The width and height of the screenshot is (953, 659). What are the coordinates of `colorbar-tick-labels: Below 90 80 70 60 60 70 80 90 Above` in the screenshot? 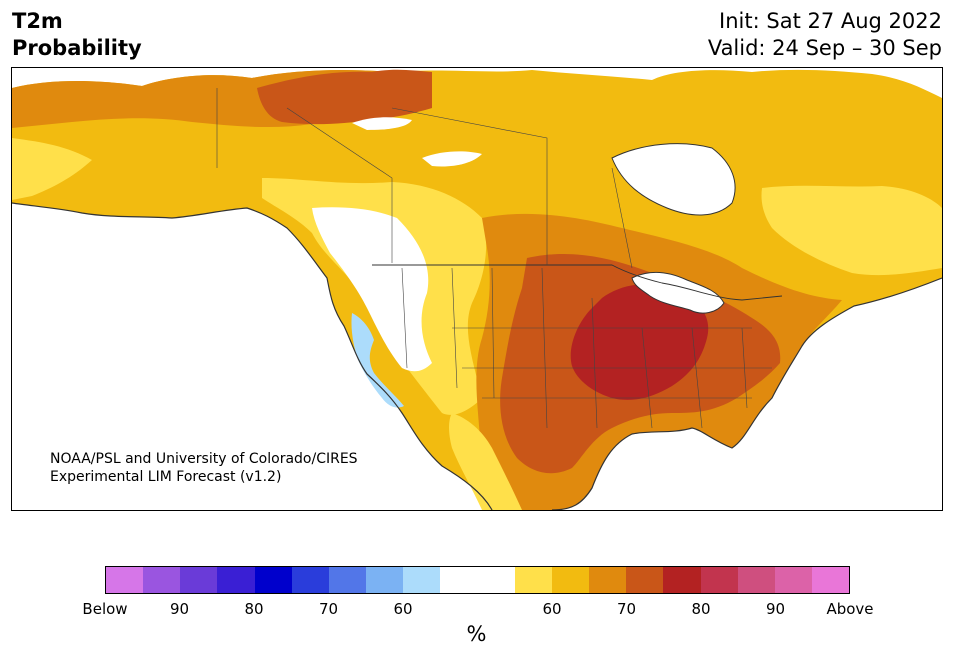 It's located at (477, 609).